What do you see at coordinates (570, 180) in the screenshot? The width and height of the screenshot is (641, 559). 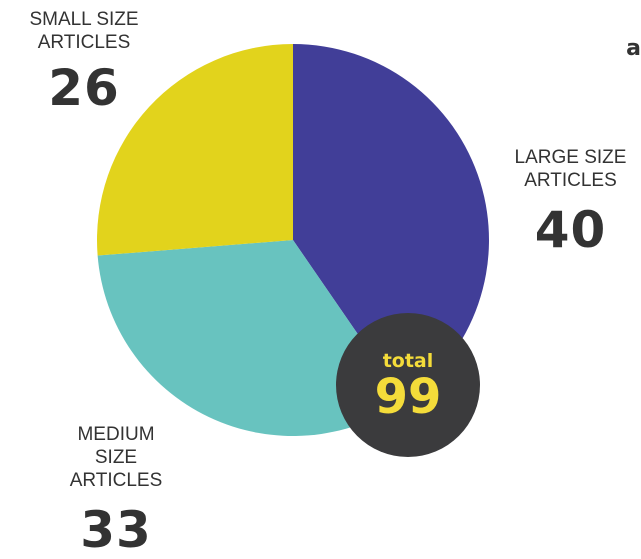 I see `large-size-label-line2: ARTICLES` at bounding box center [570, 180].